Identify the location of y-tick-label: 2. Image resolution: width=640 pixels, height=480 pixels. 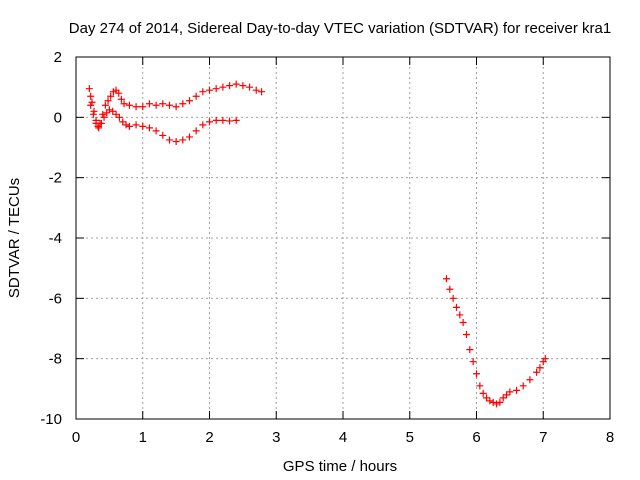
(58, 57).